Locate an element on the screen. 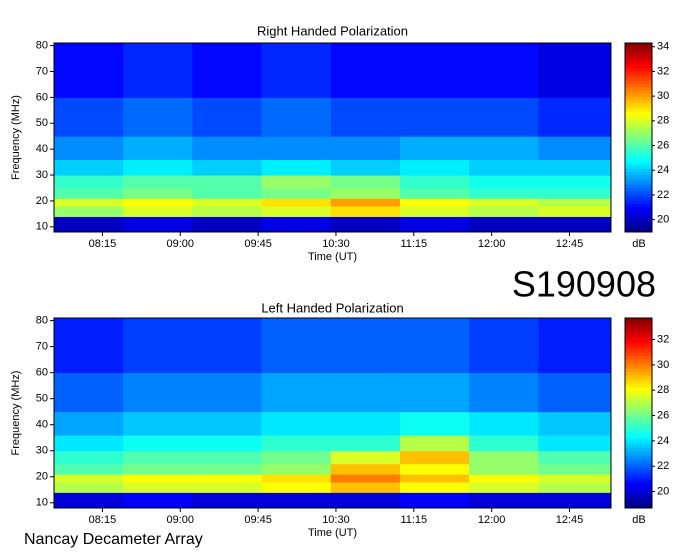  colorbar-tick-label: 28 is located at coordinates (663, 390).